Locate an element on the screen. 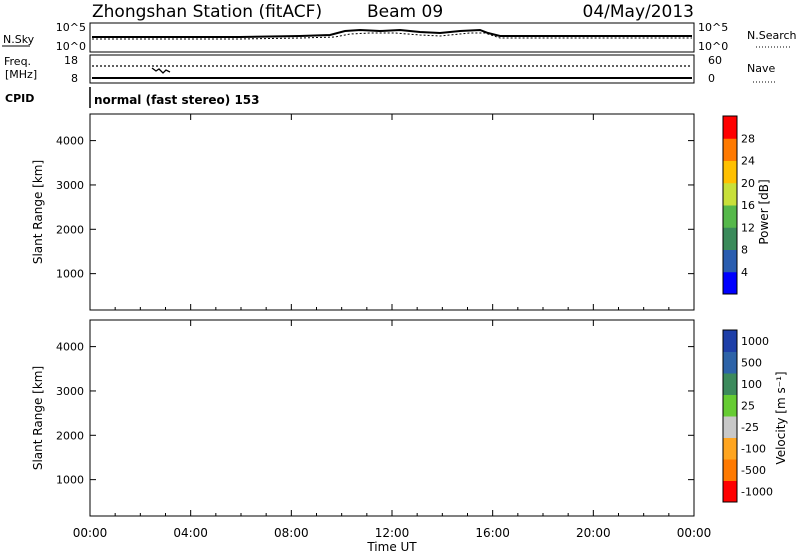 The height and width of the screenshot is (554, 800). freq-label: Freq. is located at coordinates (17, 61).